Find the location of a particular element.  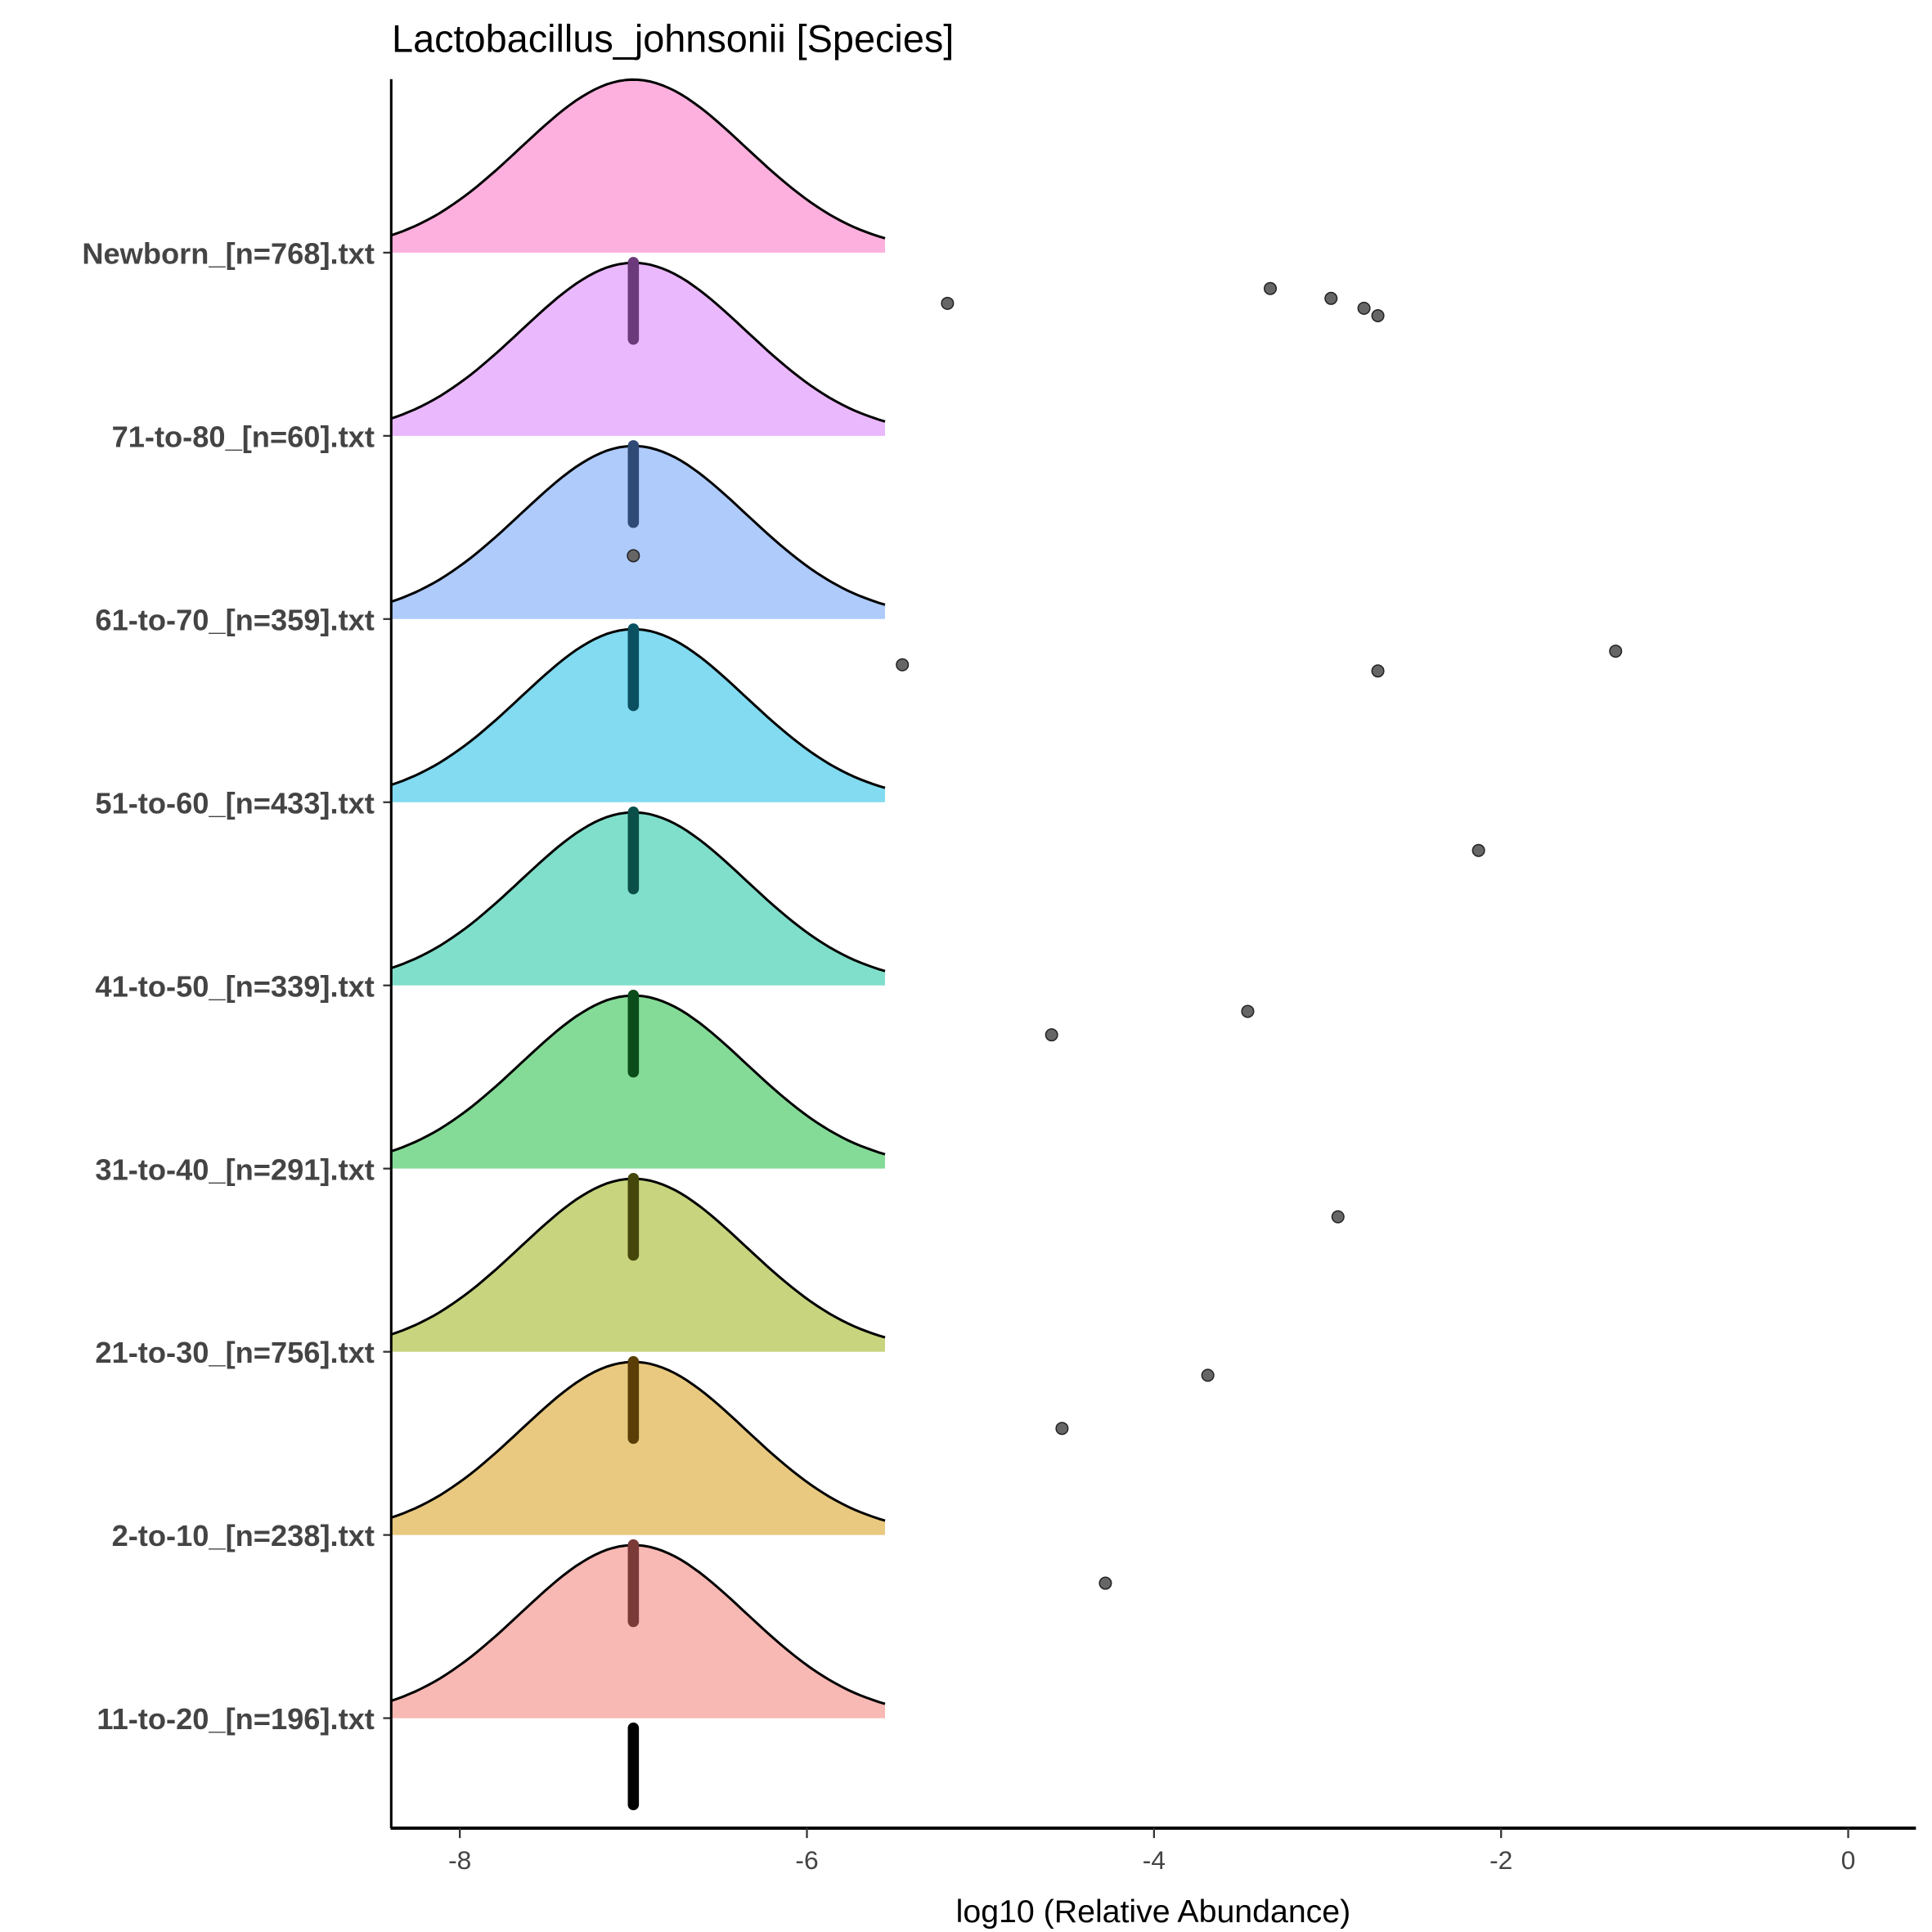

y-tick-label: 61-to-70_[n=359].txt is located at coordinates (234, 620).